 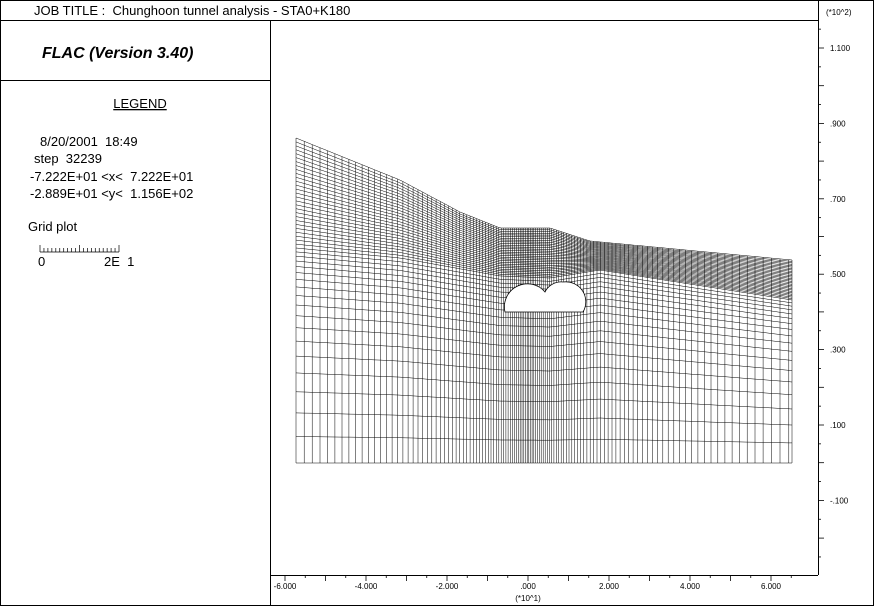 I want to click on legend-date: 8/20/2001 18:49, so click(x=89, y=141).